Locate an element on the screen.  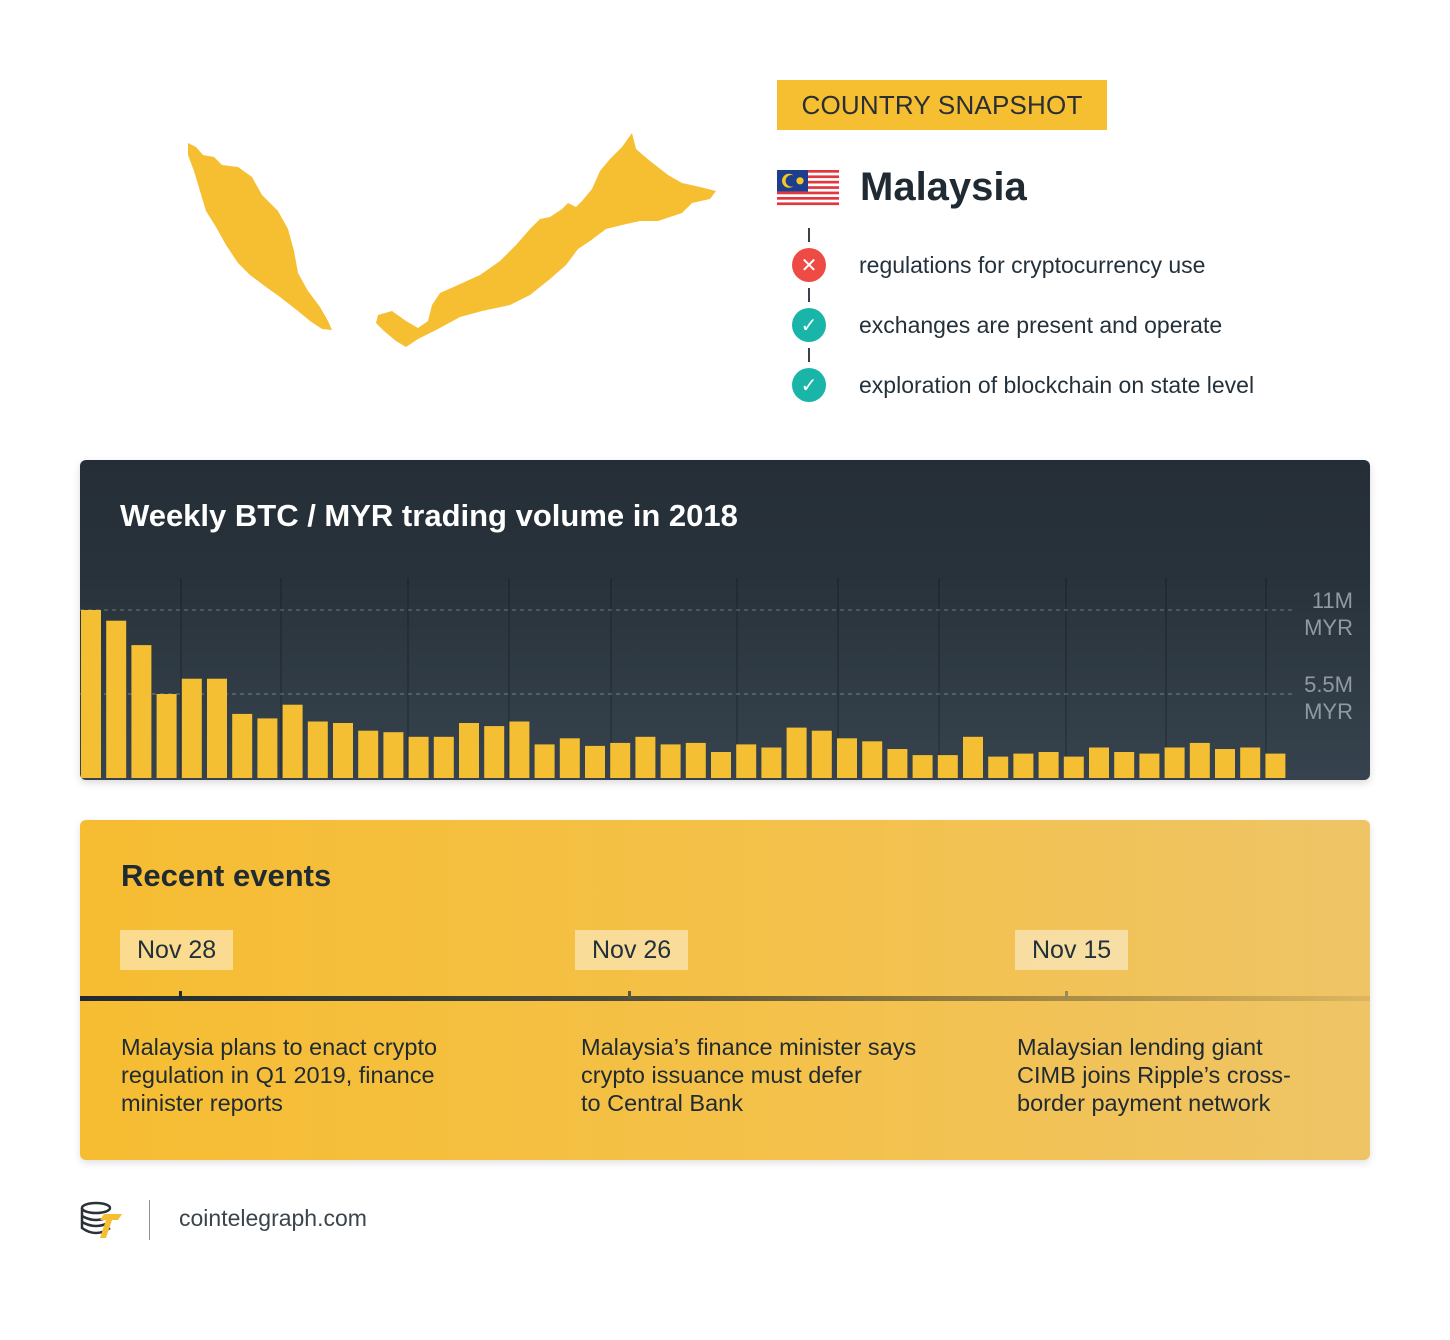
malaysia-map is located at coordinates (452, 240).